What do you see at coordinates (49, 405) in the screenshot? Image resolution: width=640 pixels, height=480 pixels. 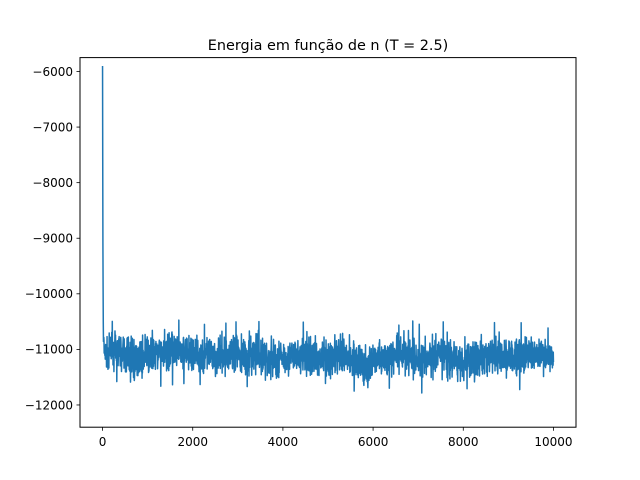 I see `y-tick-label: −12000` at bounding box center [49, 405].